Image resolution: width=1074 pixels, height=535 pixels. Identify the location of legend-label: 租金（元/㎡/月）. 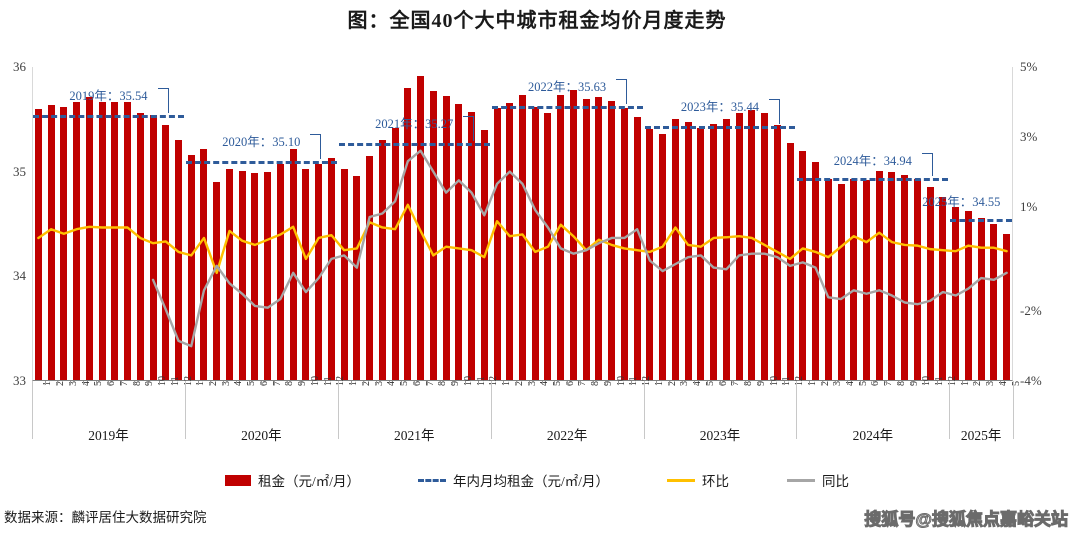
(308, 481).